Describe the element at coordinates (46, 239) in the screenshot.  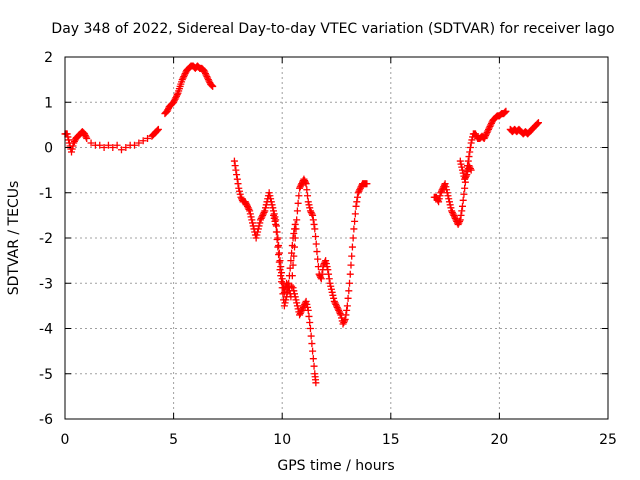
I see `y-tick-label: -2` at that location.